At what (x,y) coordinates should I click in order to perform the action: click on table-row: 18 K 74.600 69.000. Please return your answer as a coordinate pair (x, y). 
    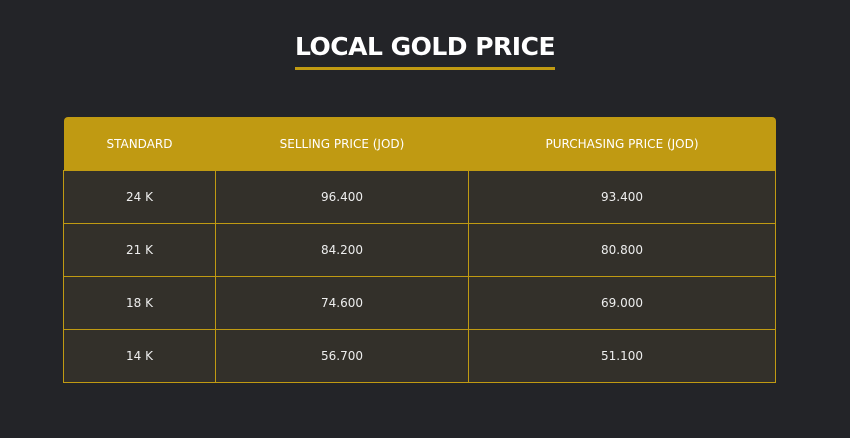
    Looking at the image, I should click on (419, 303).